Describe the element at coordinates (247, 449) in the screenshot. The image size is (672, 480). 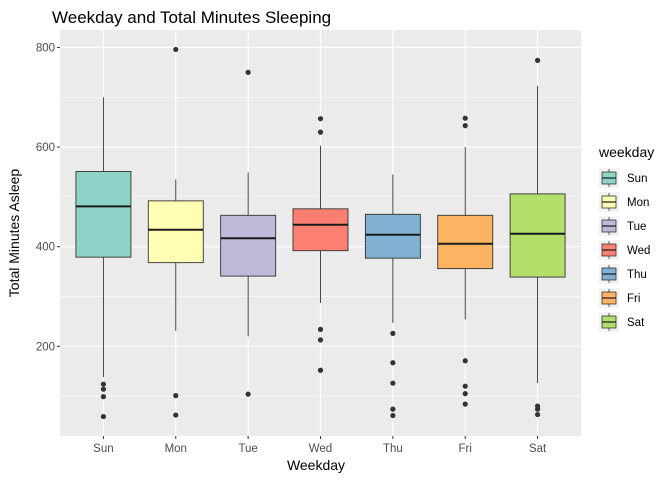
I see `x-tick-label: Tue` at that location.